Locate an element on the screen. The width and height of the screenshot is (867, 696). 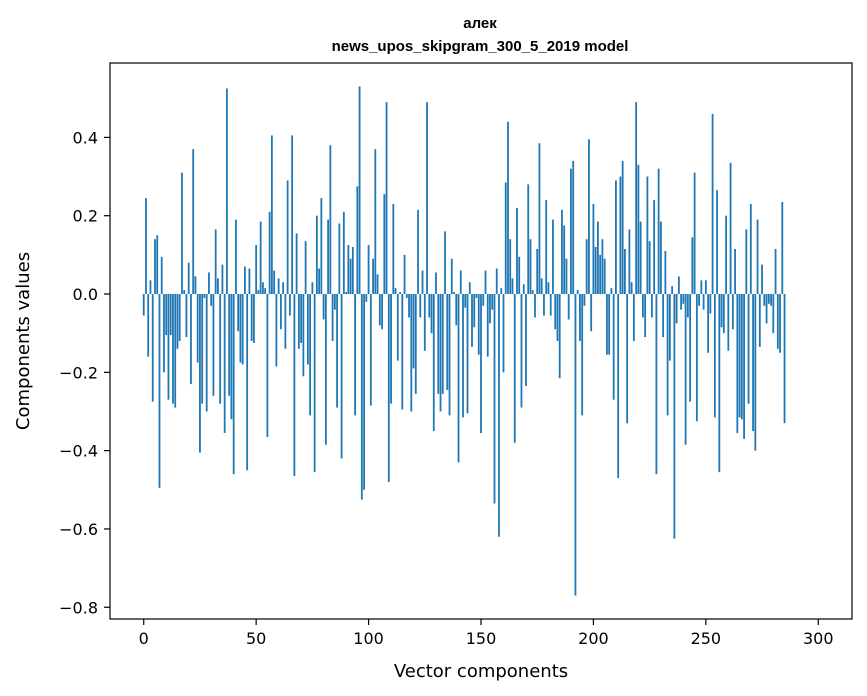
y-tick-label: −0.8 is located at coordinates (78, 607).